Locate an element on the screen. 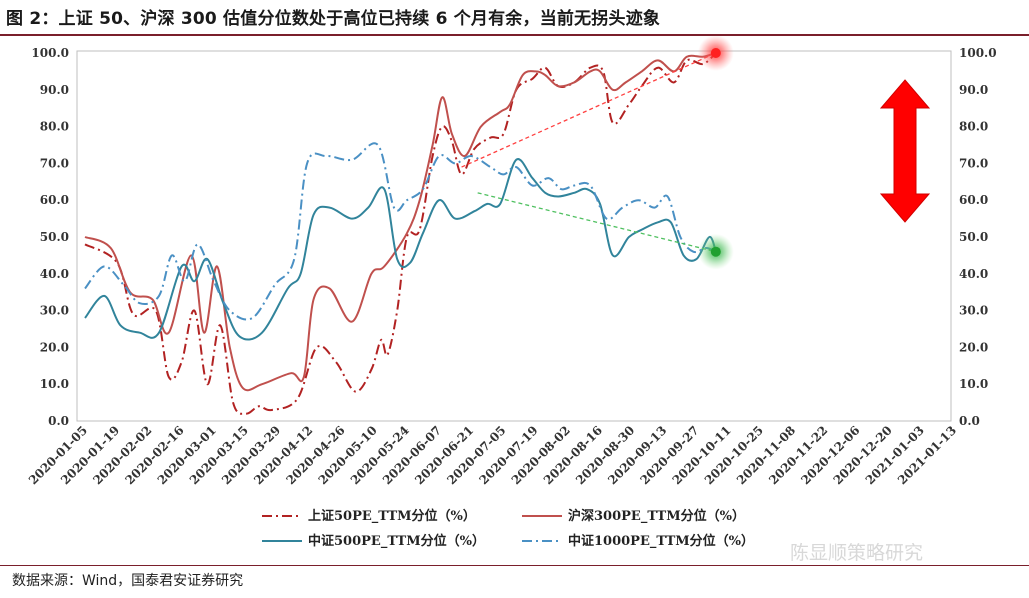  legend-item-sse50: 上证50PE_TTM分位（%） is located at coordinates (369, 516).